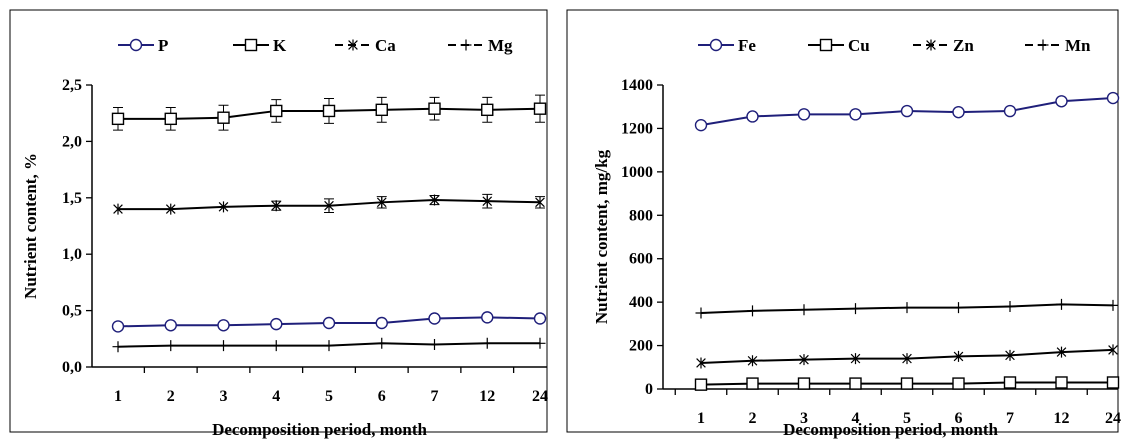  I want to click on y-tick-label: 1,5, so click(72, 198).